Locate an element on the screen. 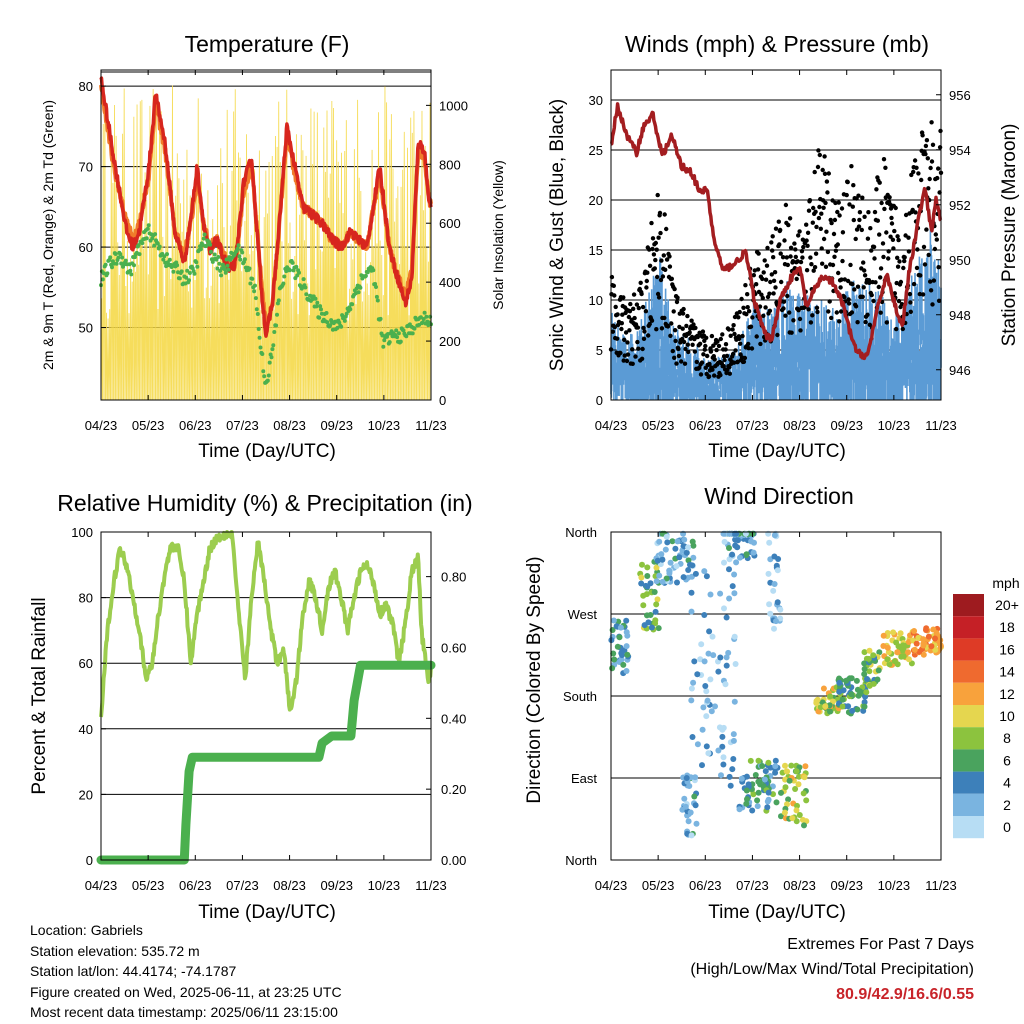 This screenshot has width=1024, height=1024. winds-xtick-label: 11/23 is located at coordinates (941, 425).